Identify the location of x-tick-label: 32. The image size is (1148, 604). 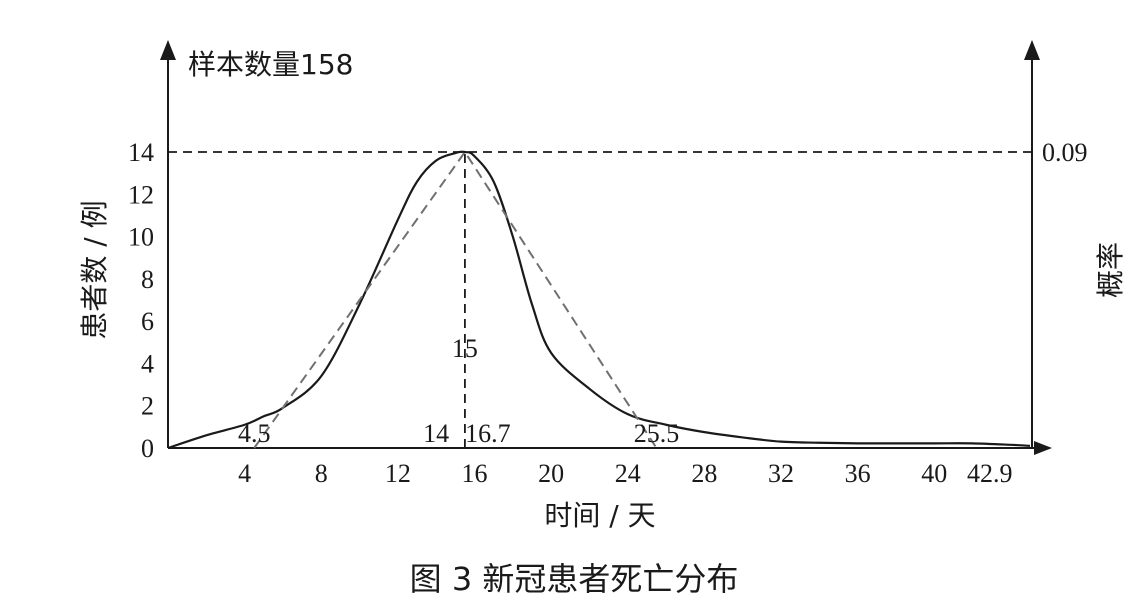
(781, 473).